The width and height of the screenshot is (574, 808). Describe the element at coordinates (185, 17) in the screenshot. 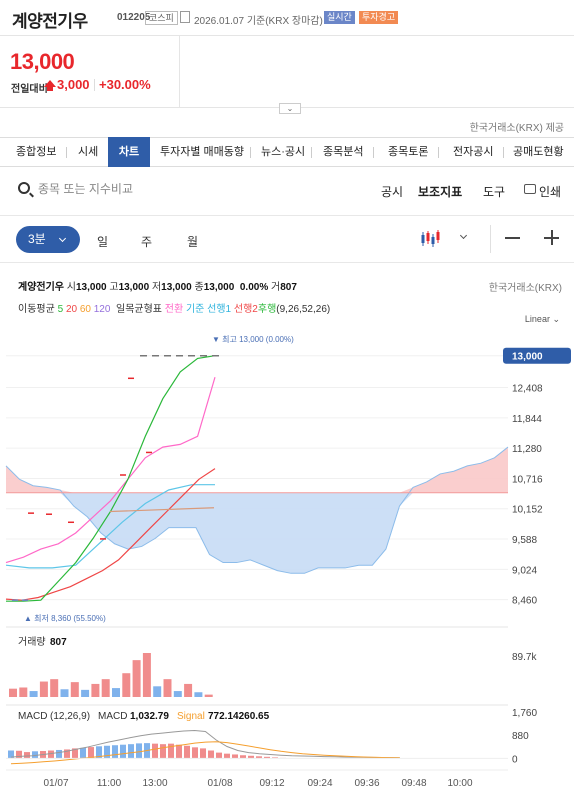

I see `calendar-icon` at that location.